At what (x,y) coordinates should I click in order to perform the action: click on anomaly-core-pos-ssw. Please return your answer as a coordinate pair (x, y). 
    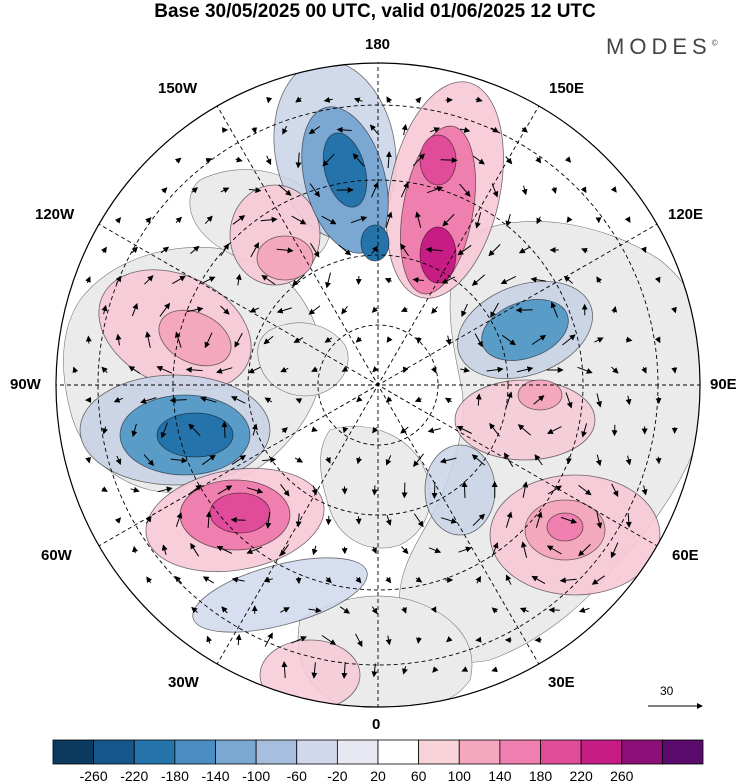
    Looking at the image, I should click on (240, 513).